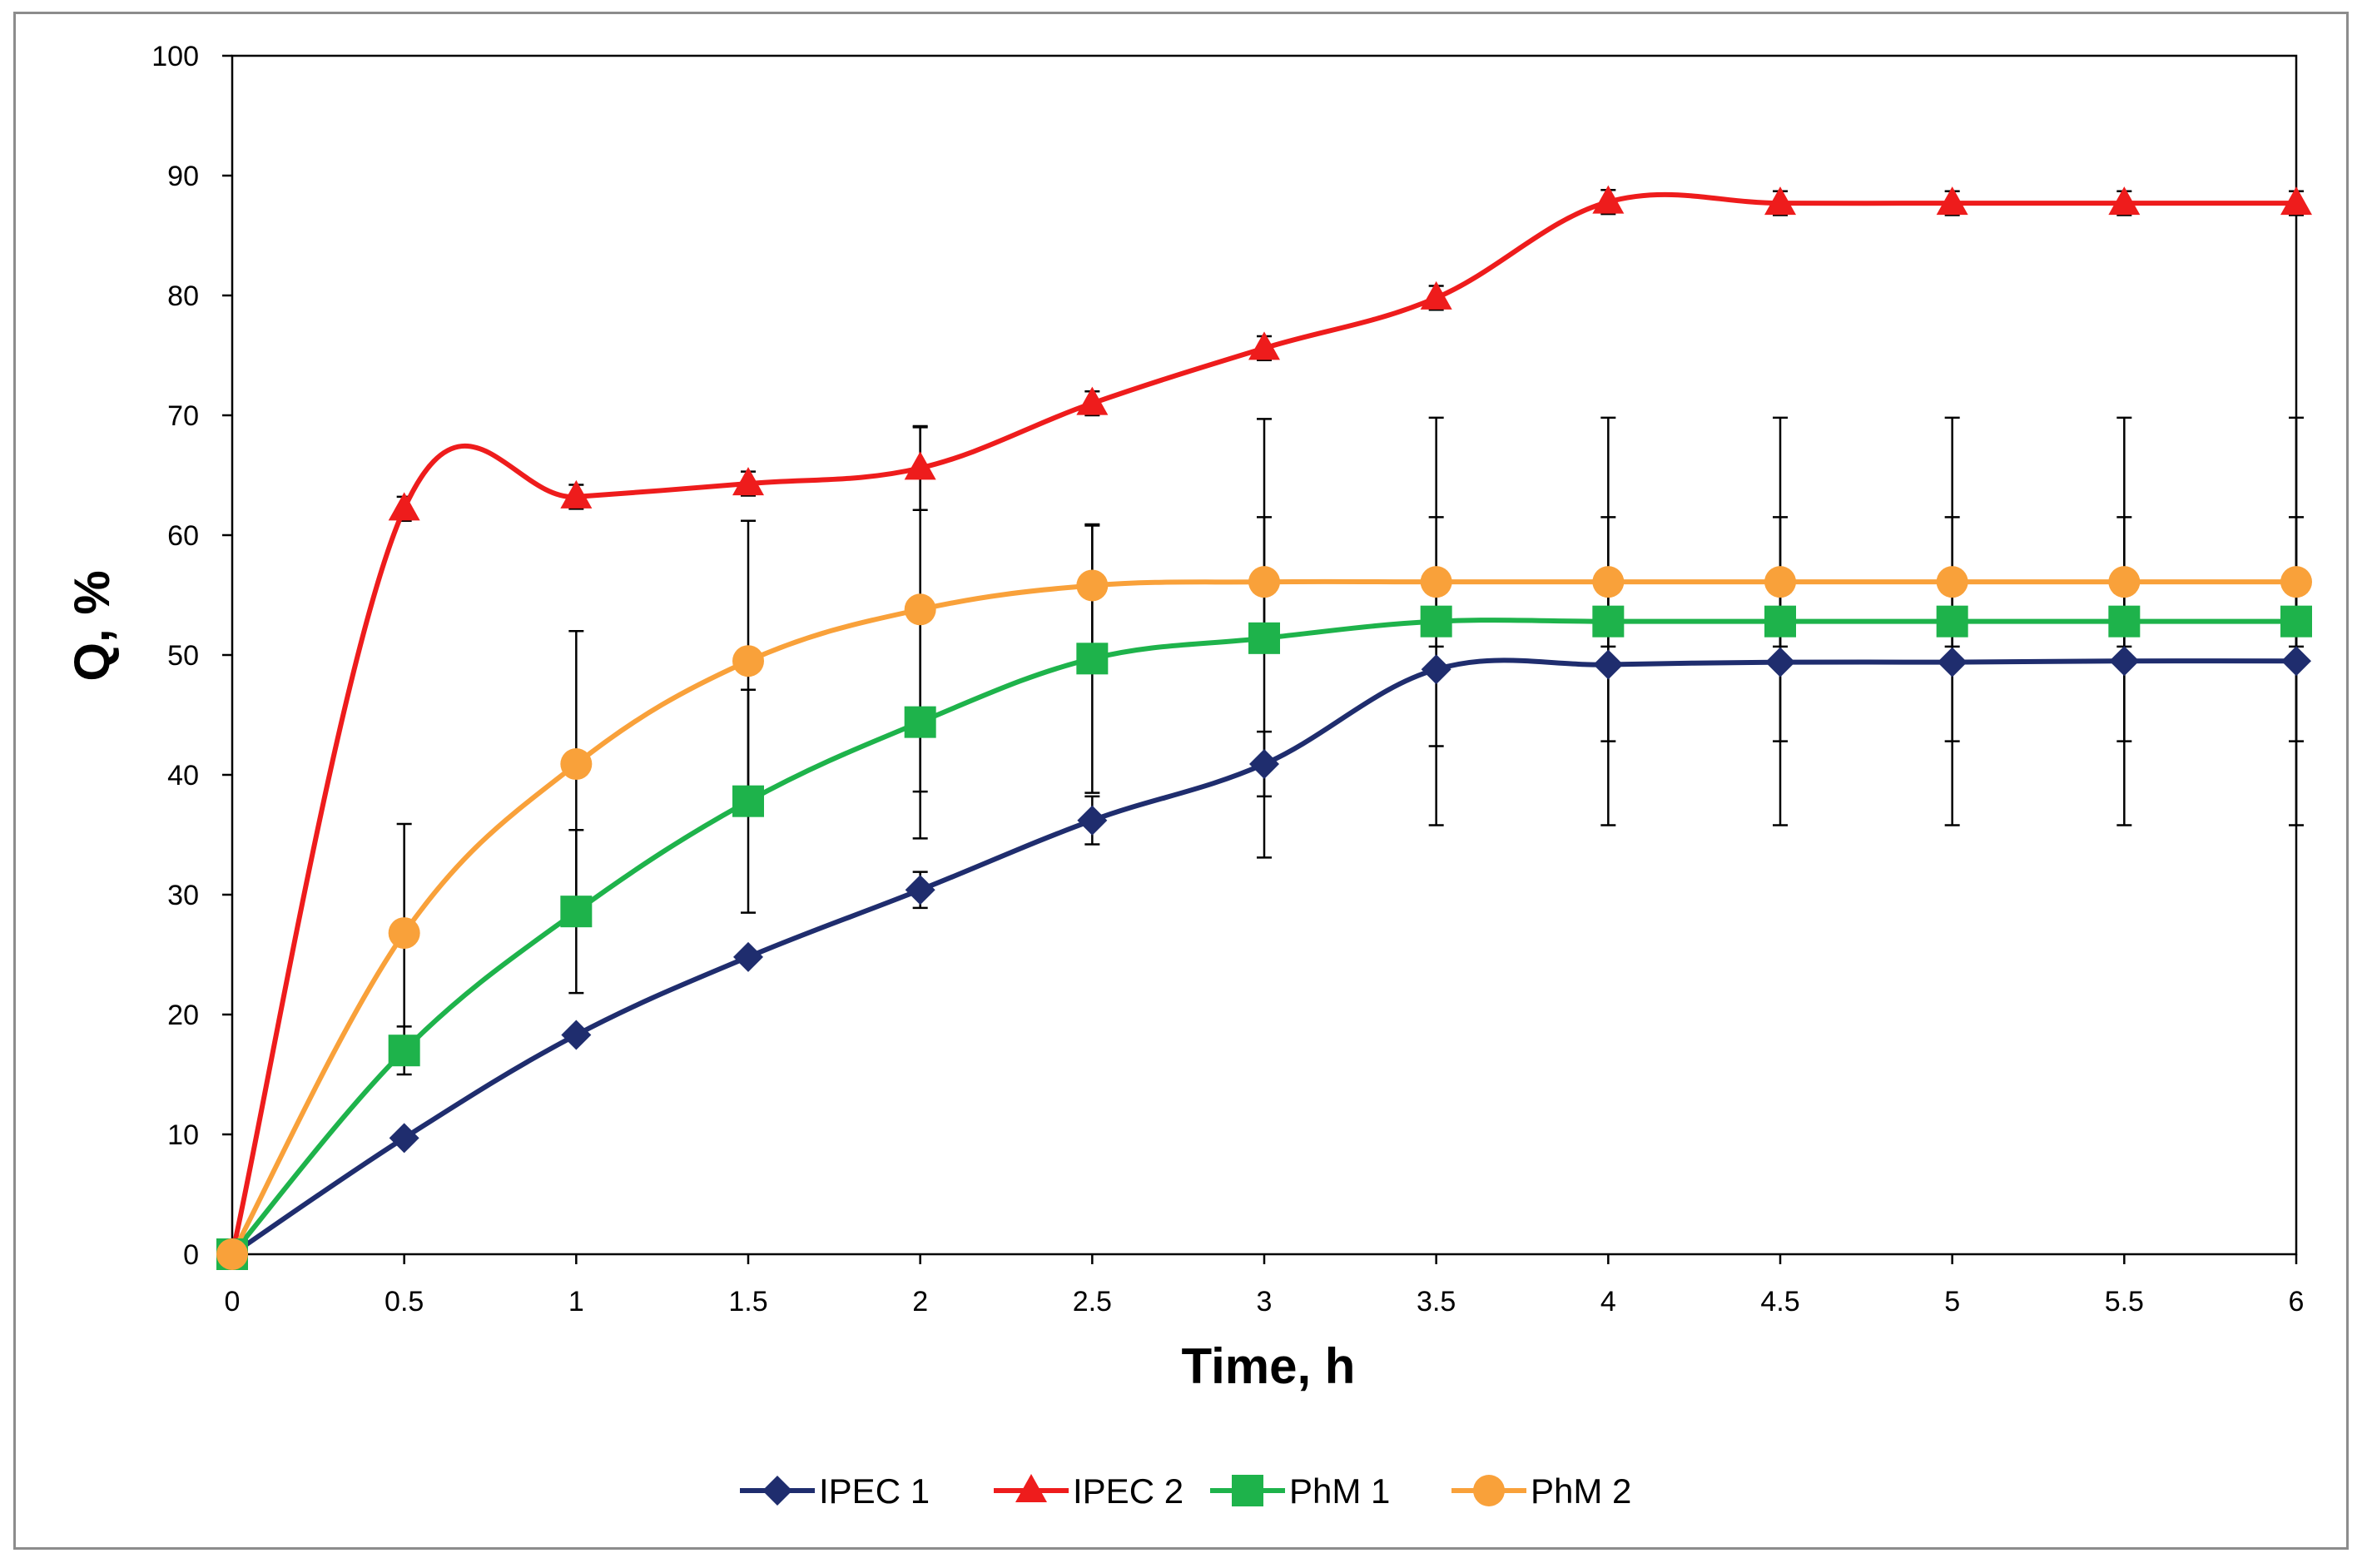 This screenshot has width=2362, height=1568. I want to click on x-tick-label: 5.5, so click(2124, 1301).